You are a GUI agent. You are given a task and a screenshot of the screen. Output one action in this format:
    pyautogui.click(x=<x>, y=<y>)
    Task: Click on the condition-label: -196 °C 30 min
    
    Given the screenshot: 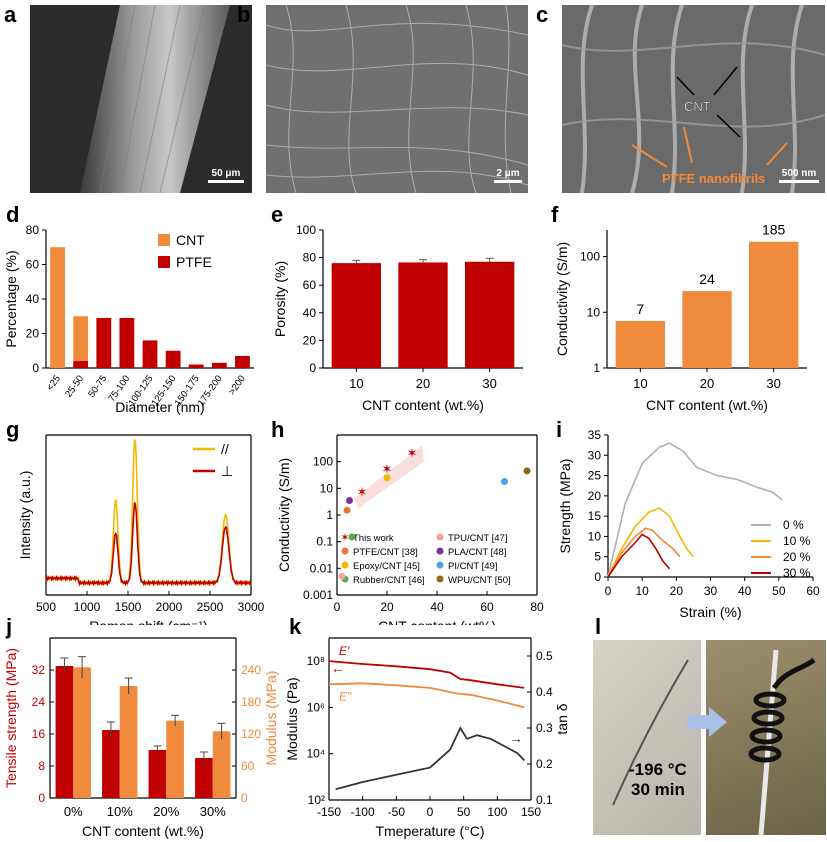 What is the action you would take?
    pyautogui.click(x=658, y=780)
    